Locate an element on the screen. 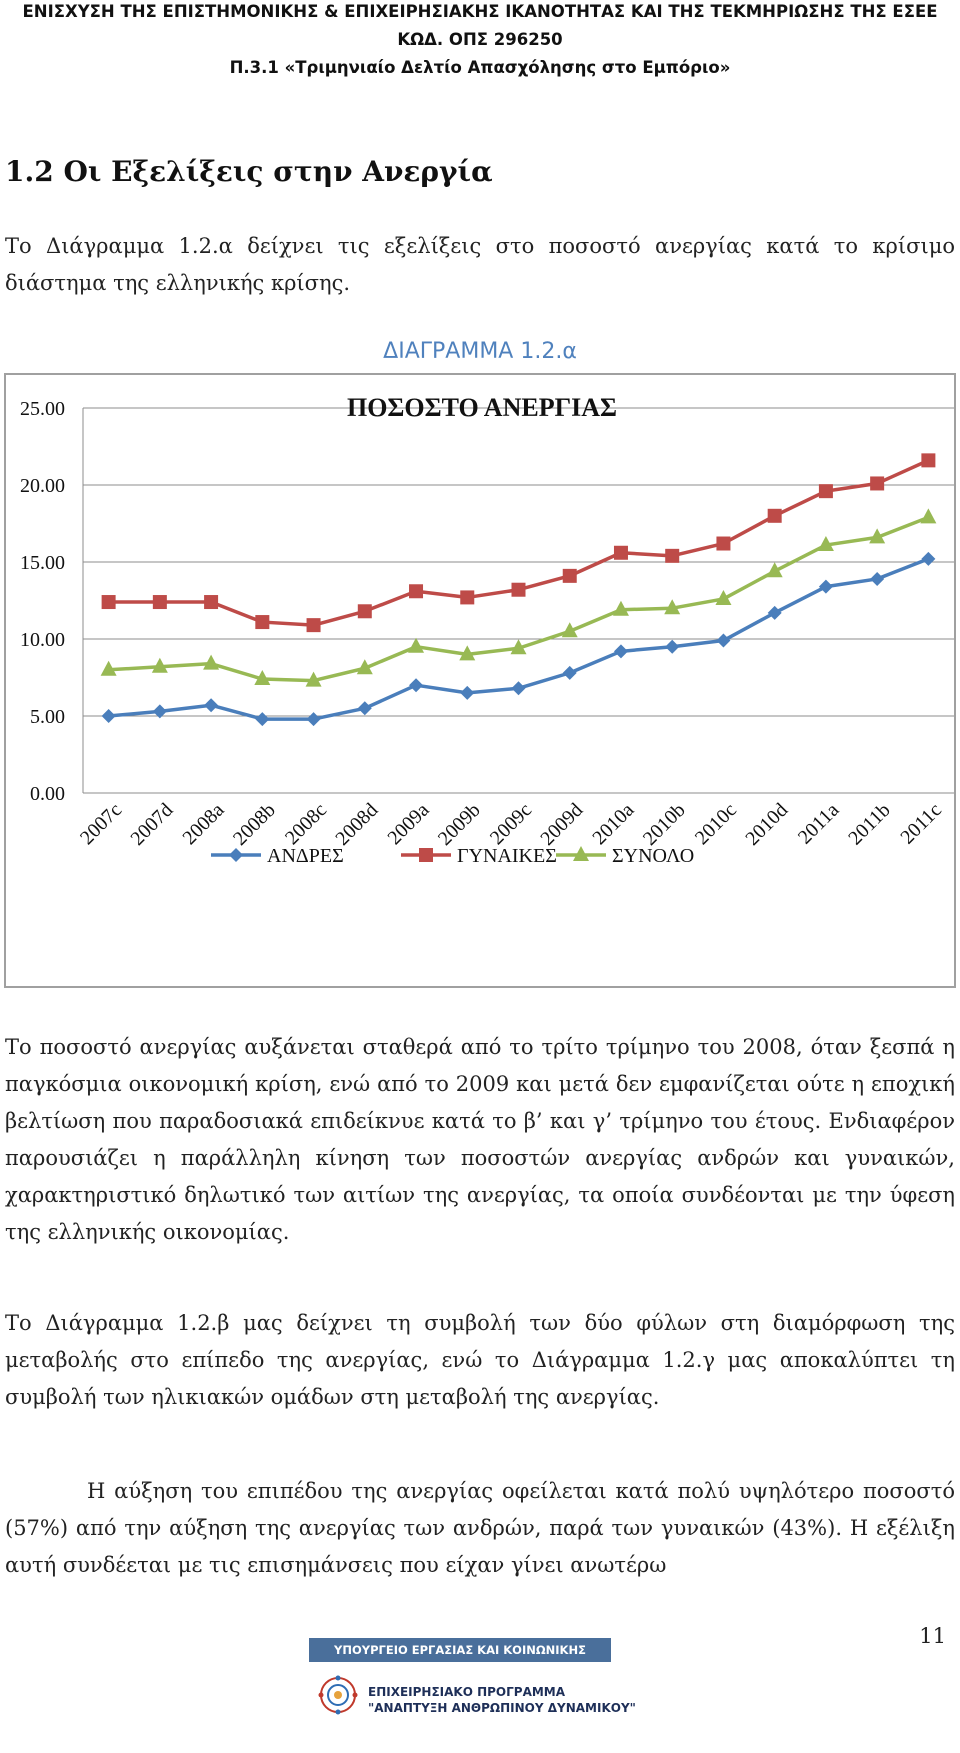 This screenshot has width=960, height=1753. legend-item: ΓΥΝΑΙΚΕΣ is located at coordinates (479, 856).